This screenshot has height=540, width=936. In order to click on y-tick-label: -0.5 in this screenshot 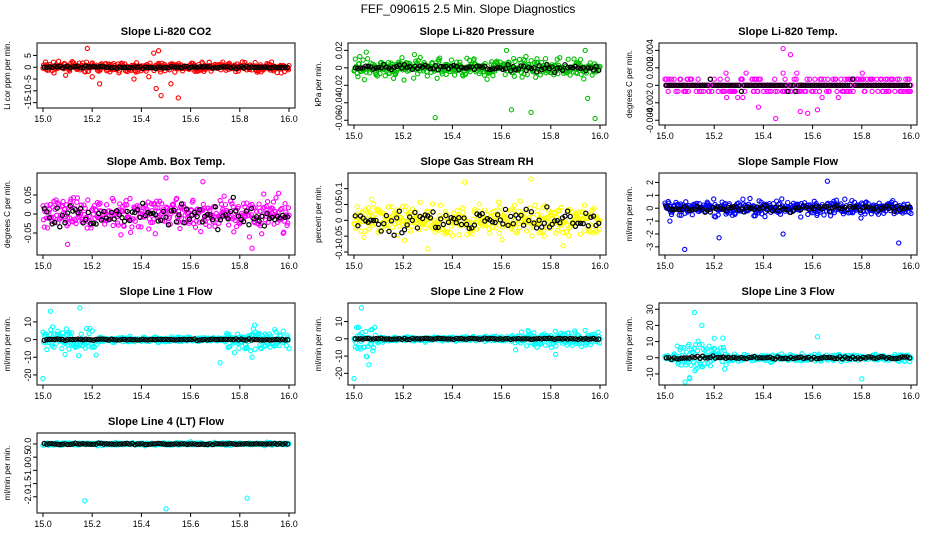, I will do `click(28, 457)`.